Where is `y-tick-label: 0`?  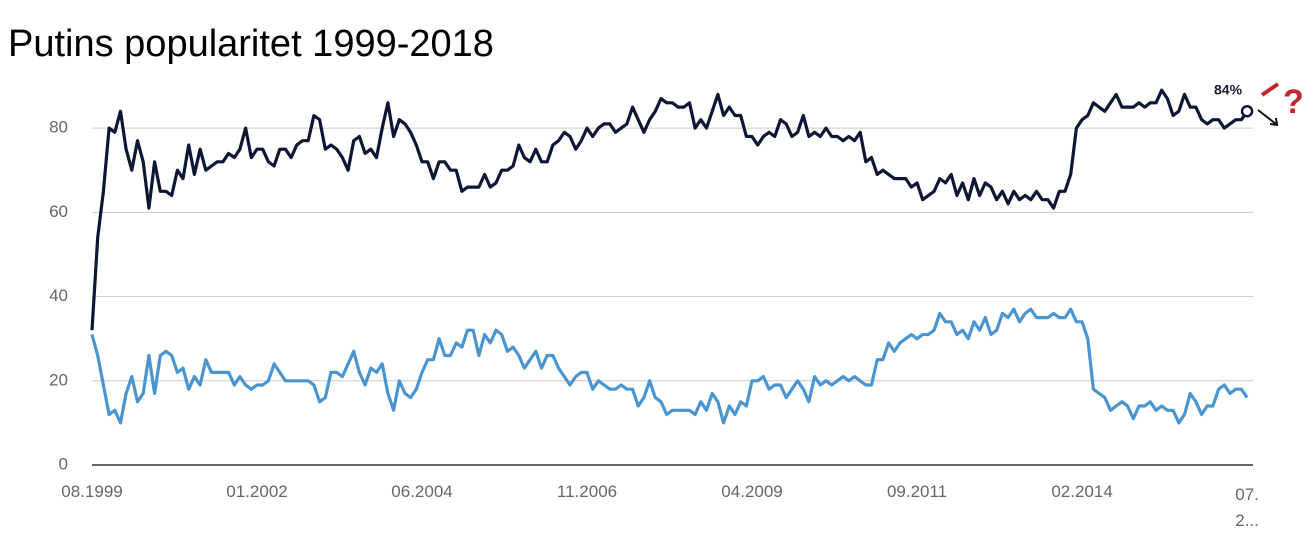 y-tick-label: 0 is located at coordinates (63, 463).